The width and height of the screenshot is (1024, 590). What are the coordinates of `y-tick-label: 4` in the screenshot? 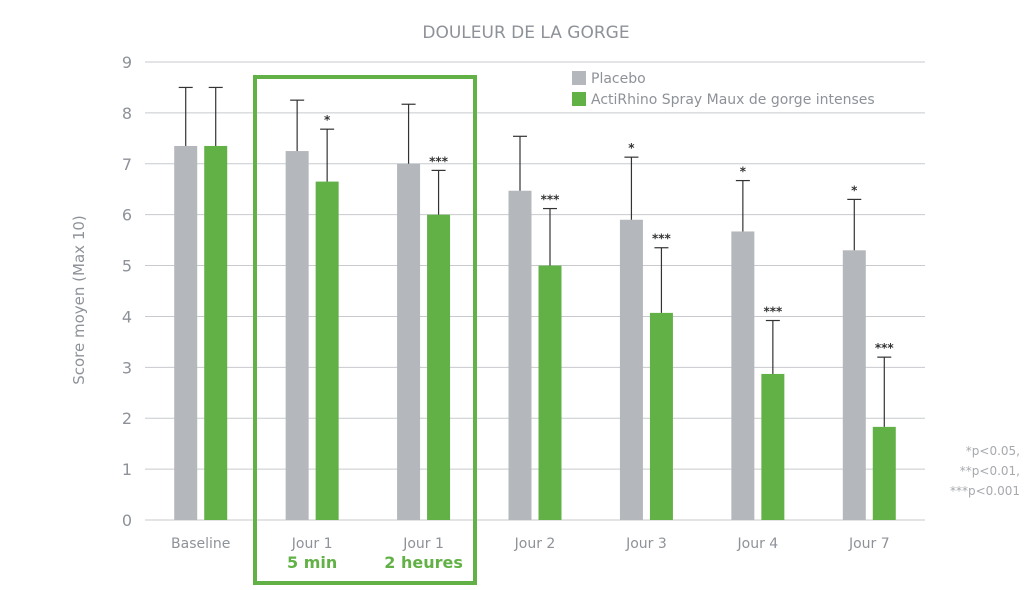 It's located at (127, 316).